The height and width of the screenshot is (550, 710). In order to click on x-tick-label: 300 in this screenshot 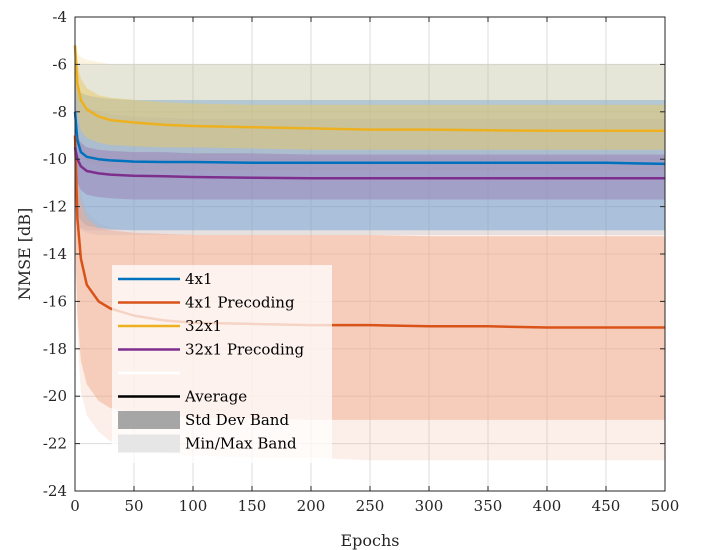, I will do `click(429, 506)`.